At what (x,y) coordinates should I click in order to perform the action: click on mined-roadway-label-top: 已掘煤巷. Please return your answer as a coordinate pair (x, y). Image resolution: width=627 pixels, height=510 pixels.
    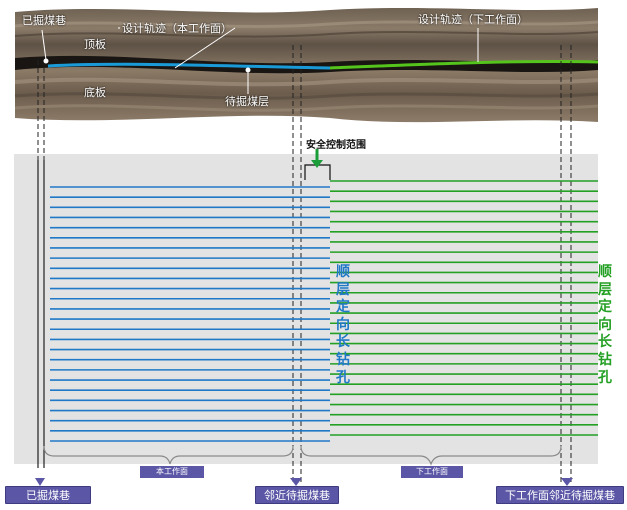
    Looking at the image, I should click on (44, 20).